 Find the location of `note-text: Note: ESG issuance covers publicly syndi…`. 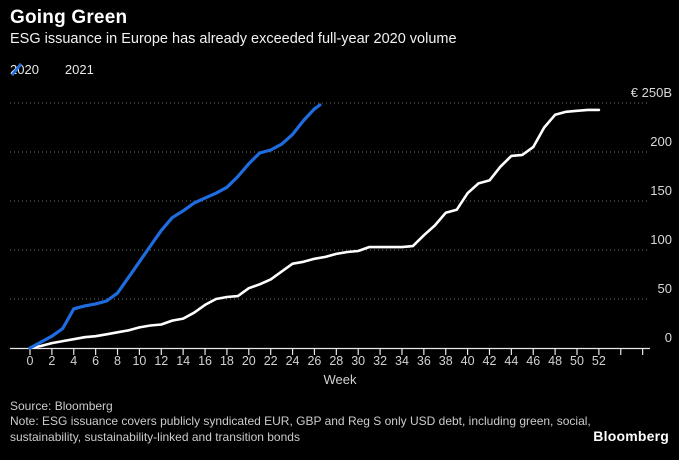

note-text: Note: ESG issuance covers publicly syndi… is located at coordinates (300, 429).